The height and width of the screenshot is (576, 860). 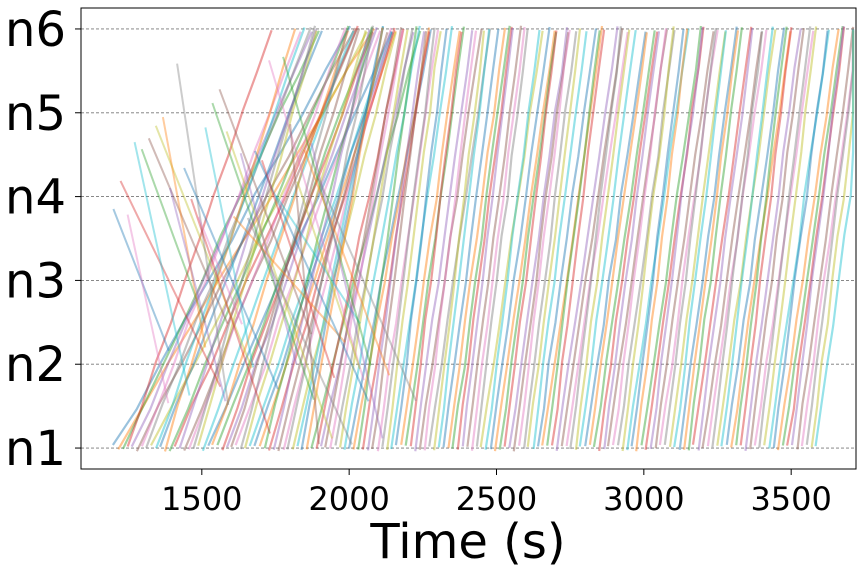 I want to click on y-tick-label: n3, so click(x=35, y=281).